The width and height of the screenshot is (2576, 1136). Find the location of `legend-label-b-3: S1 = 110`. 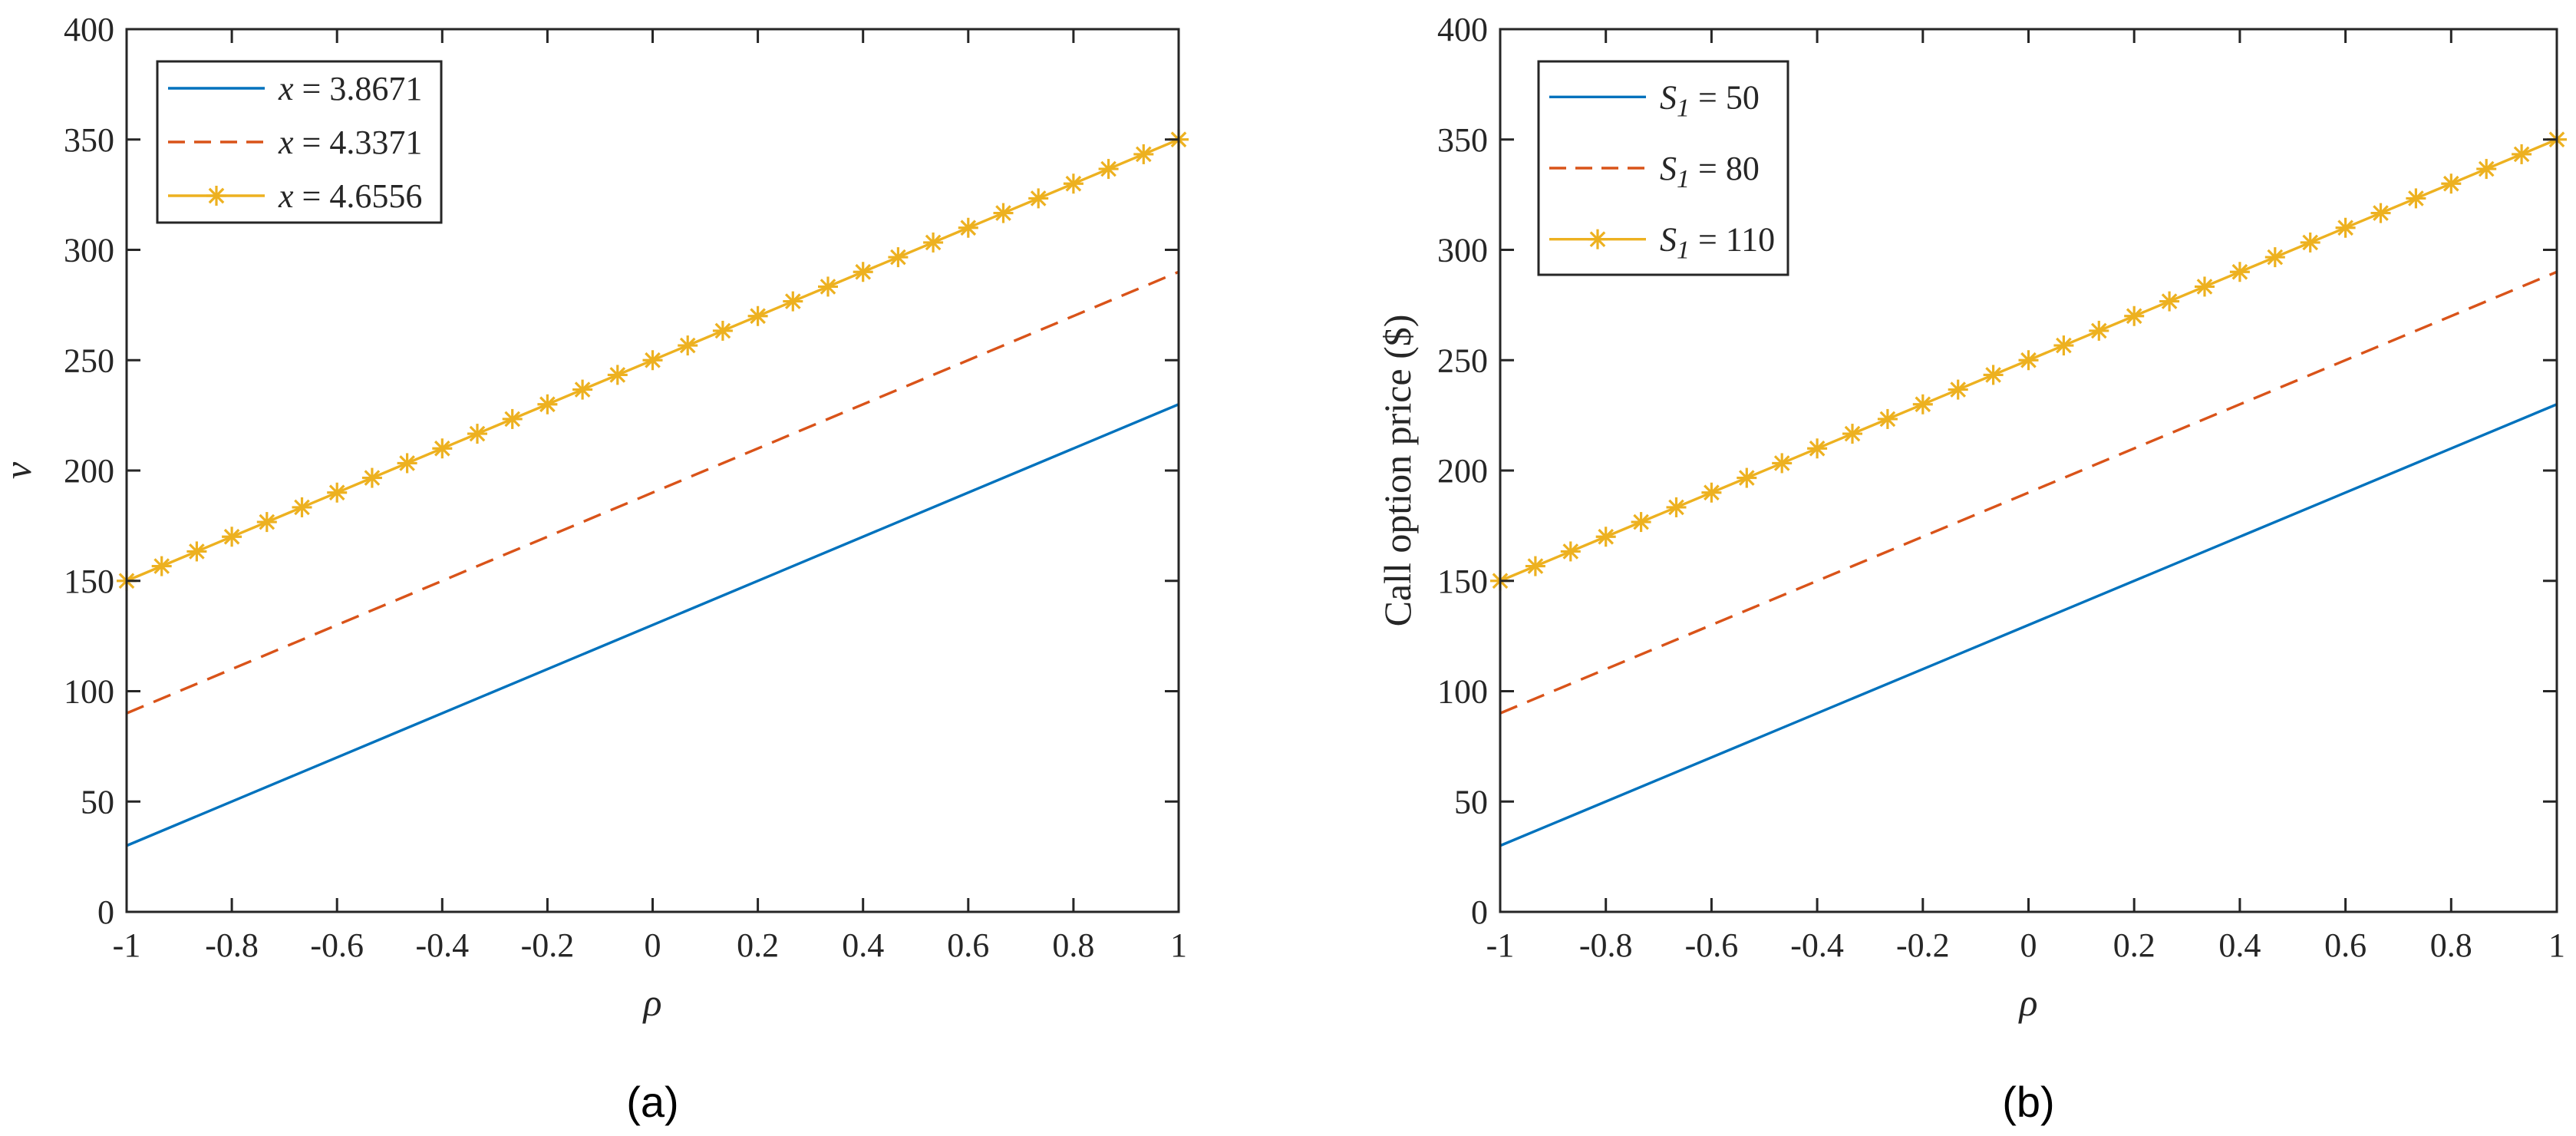

legend-label-b-3: S1 = 110 is located at coordinates (1717, 243).